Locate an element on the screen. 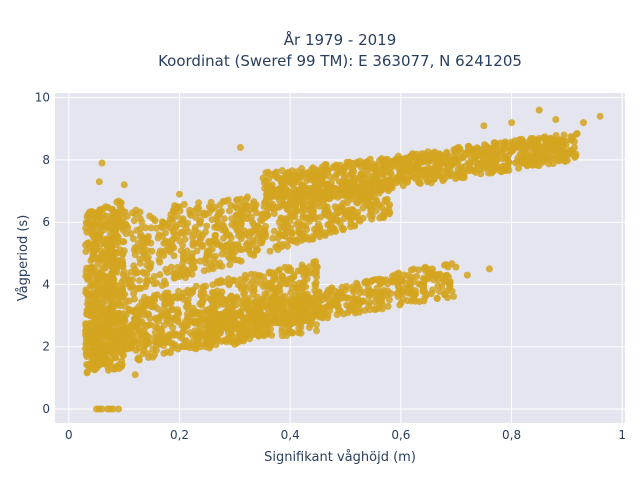 The height and width of the screenshot is (480, 640). y-axis-title: Vågperiod (s) is located at coordinates (23, 258).